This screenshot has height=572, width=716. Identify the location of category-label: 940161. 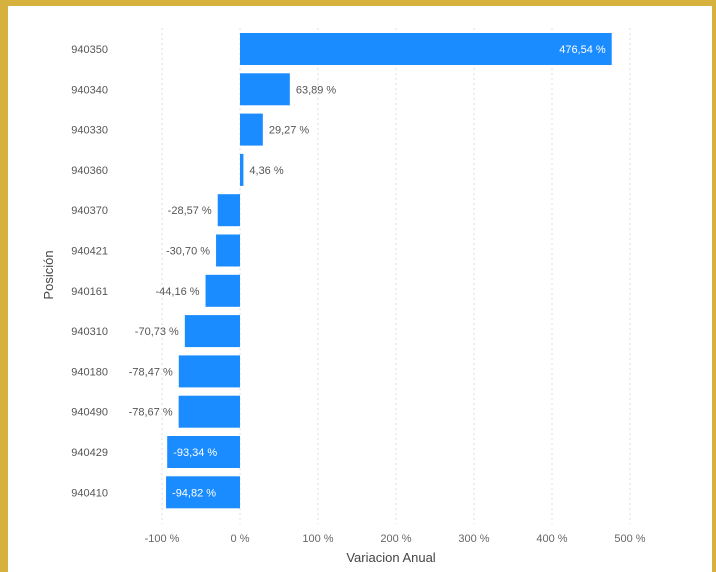
(89, 292).